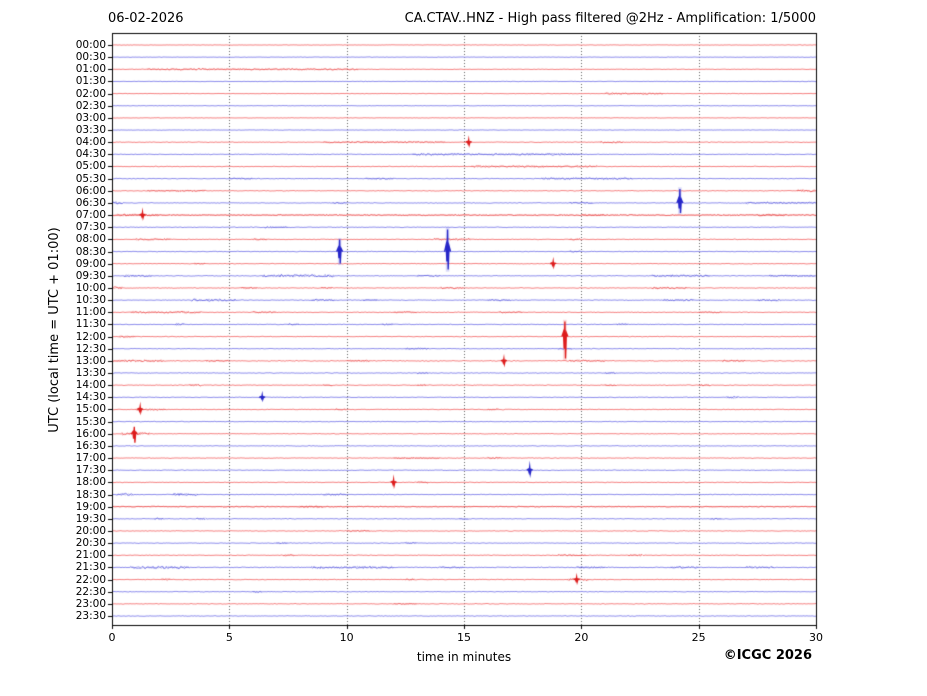  What do you see at coordinates (346, 637) in the screenshot?
I see `x-tick-label: 10` at bounding box center [346, 637].